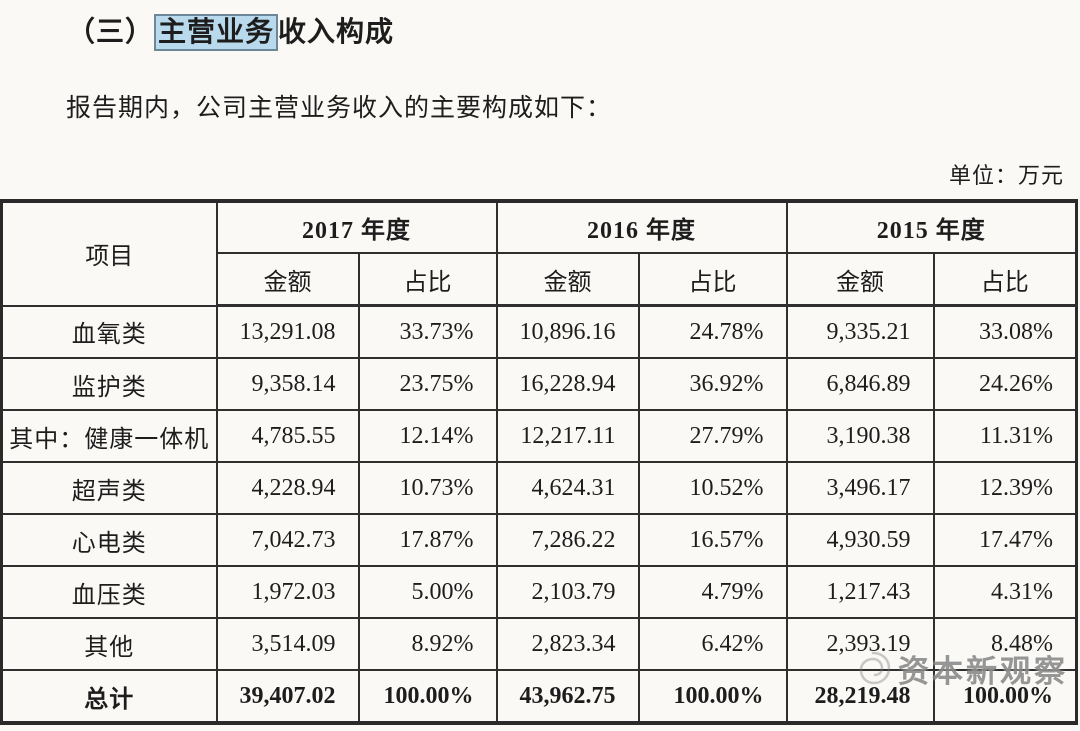 The height and width of the screenshot is (731, 1080). Describe the element at coordinates (860, 696) in the screenshot. I see `amount-cell: 28,219.48` at that location.